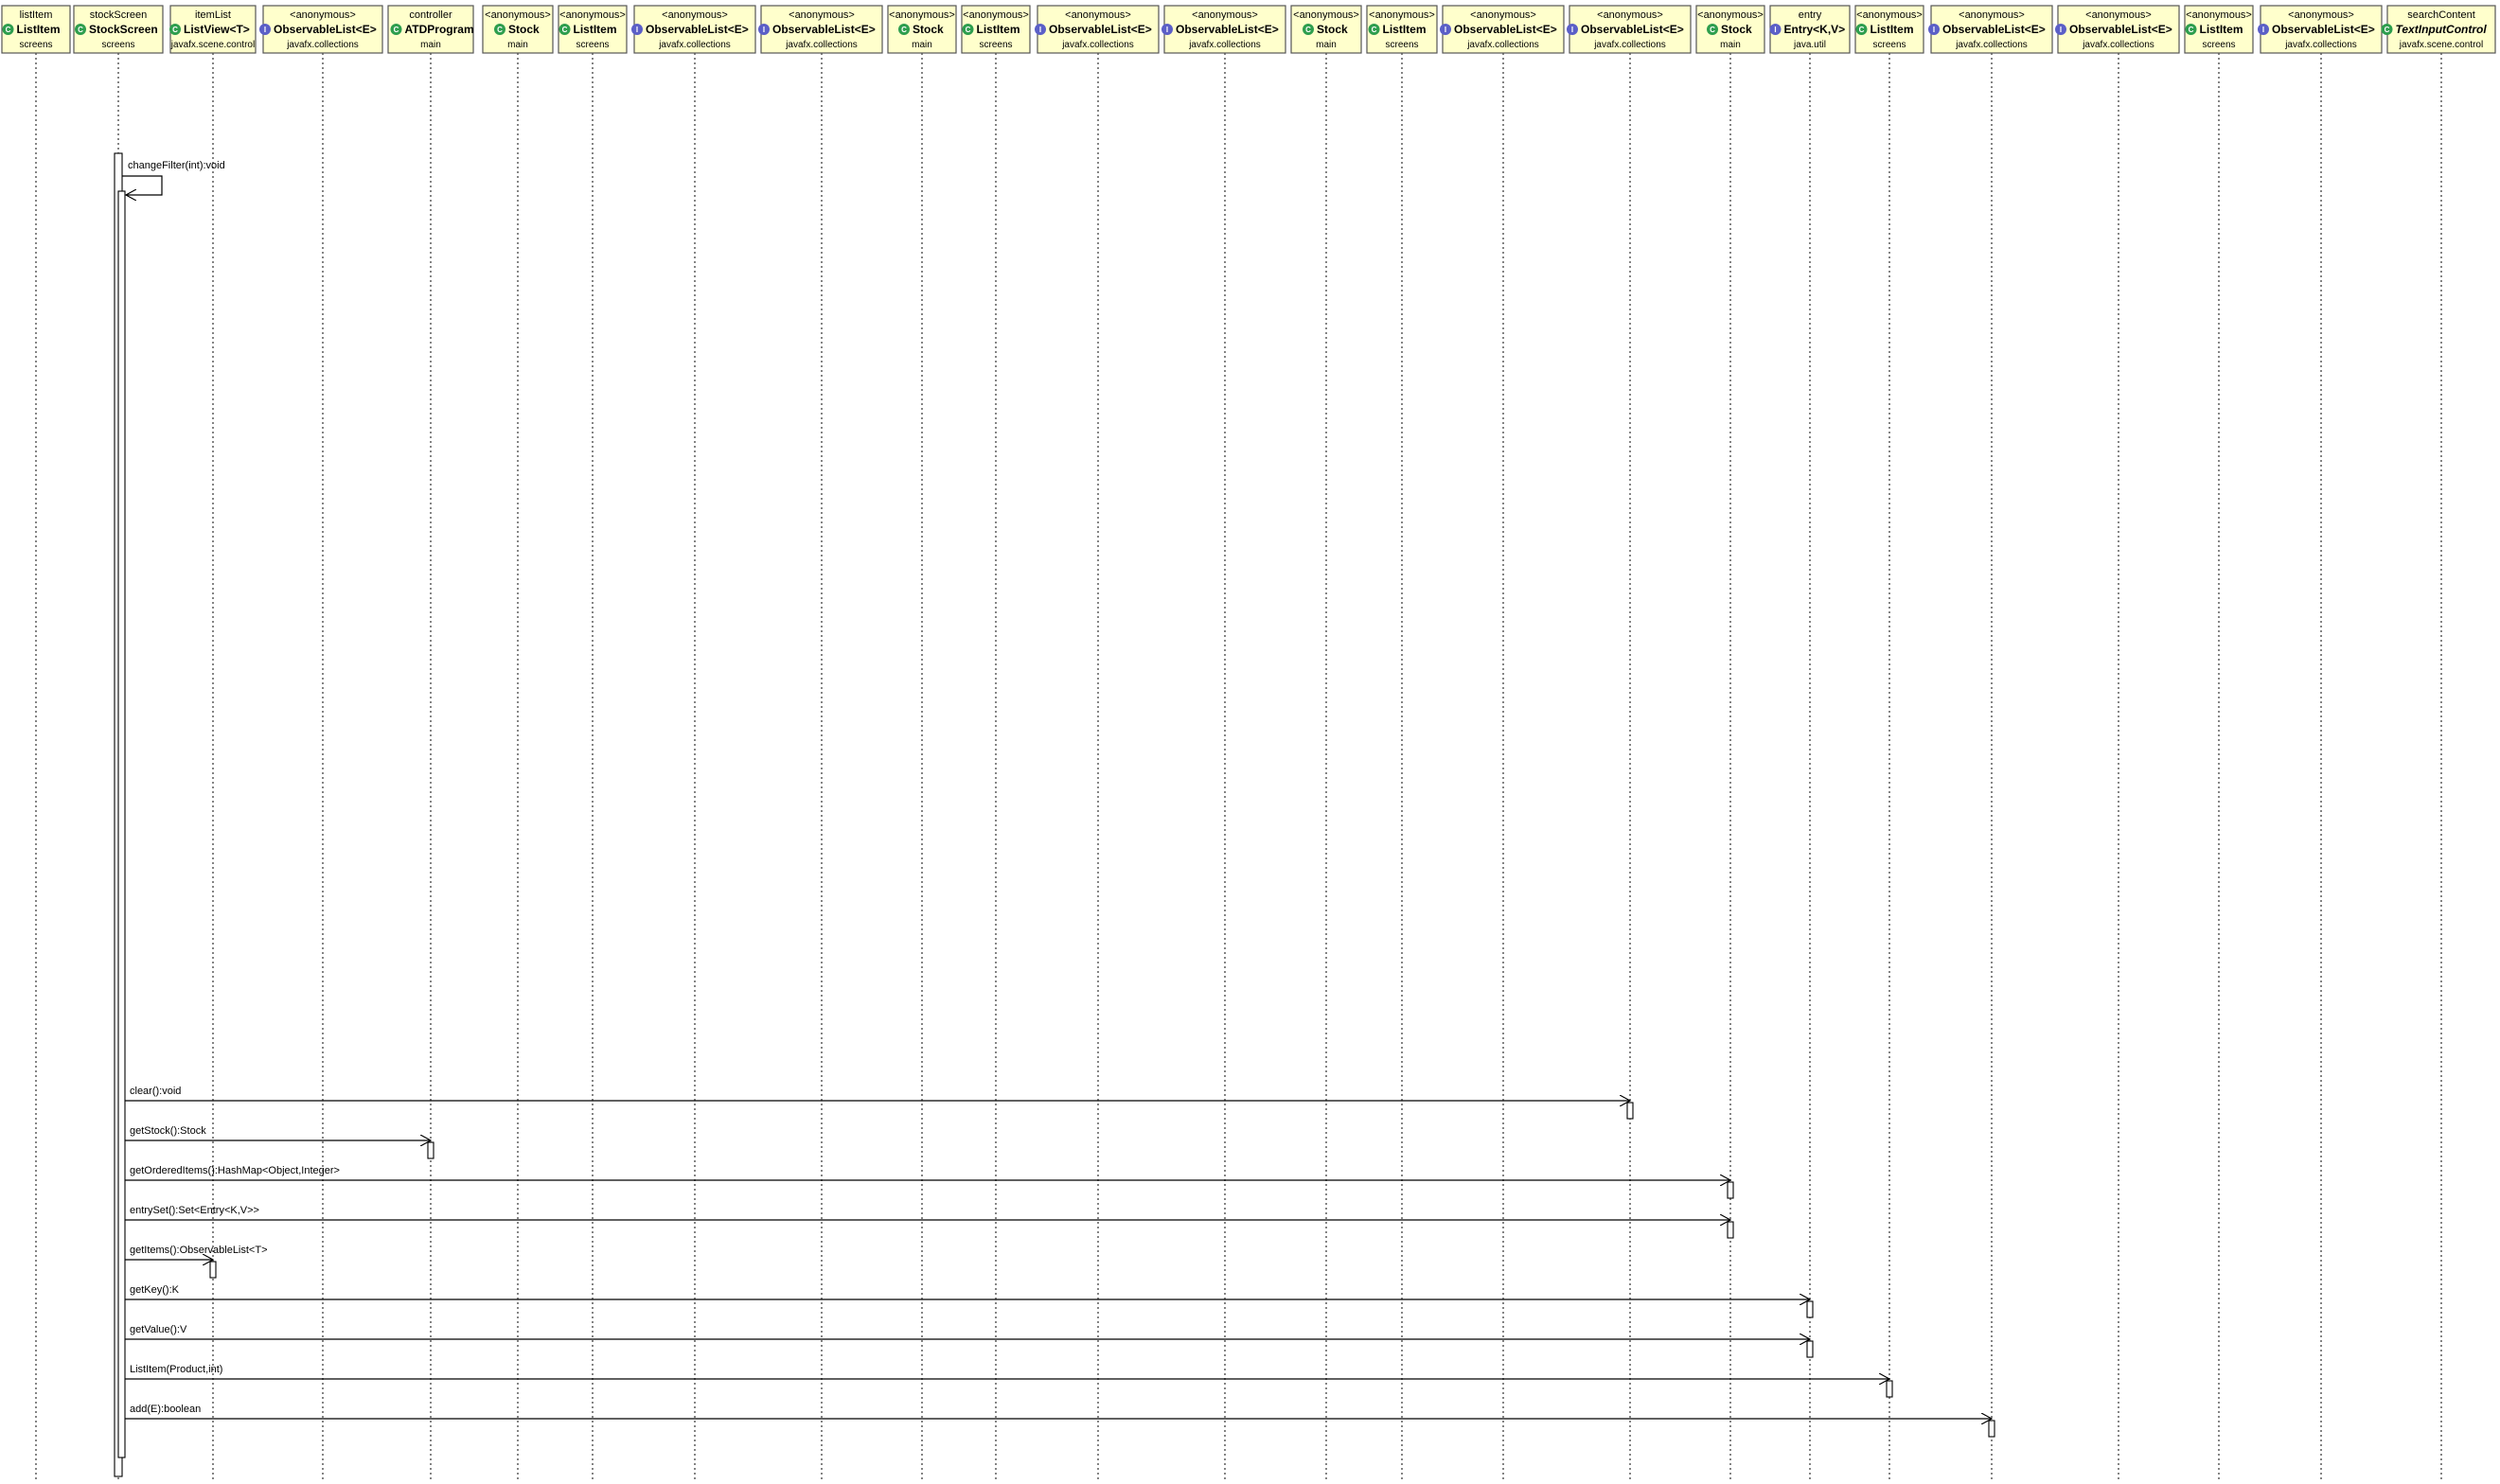 This screenshot has height=1484, width=2500. Describe the element at coordinates (213, 29) in the screenshot. I see `participant-header: itemList C ListView<T> javafx.scene.control` at that location.